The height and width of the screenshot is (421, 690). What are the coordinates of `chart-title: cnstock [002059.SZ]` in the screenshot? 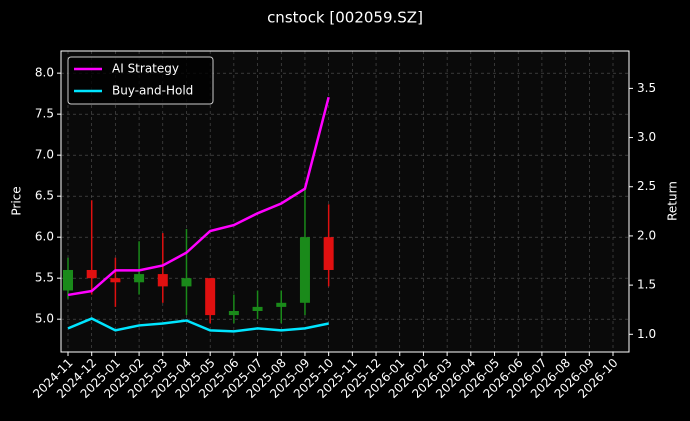 It's located at (345, 18).